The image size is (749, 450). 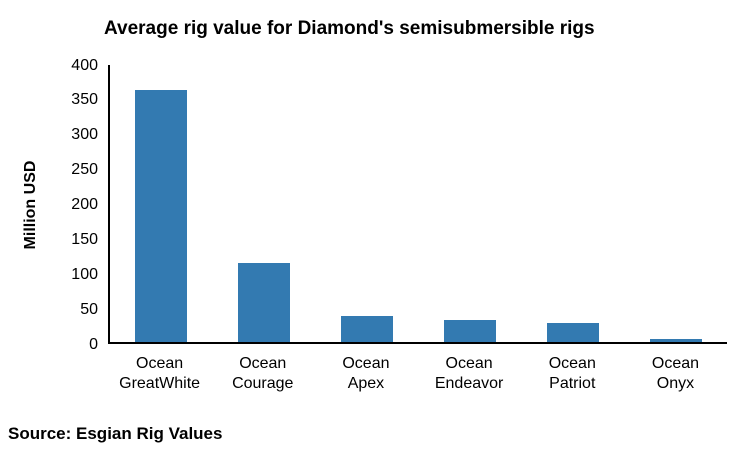 What do you see at coordinates (84, 65) in the screenshot?
I see `y-tick-label: 400` at bounding box center [84, 65].